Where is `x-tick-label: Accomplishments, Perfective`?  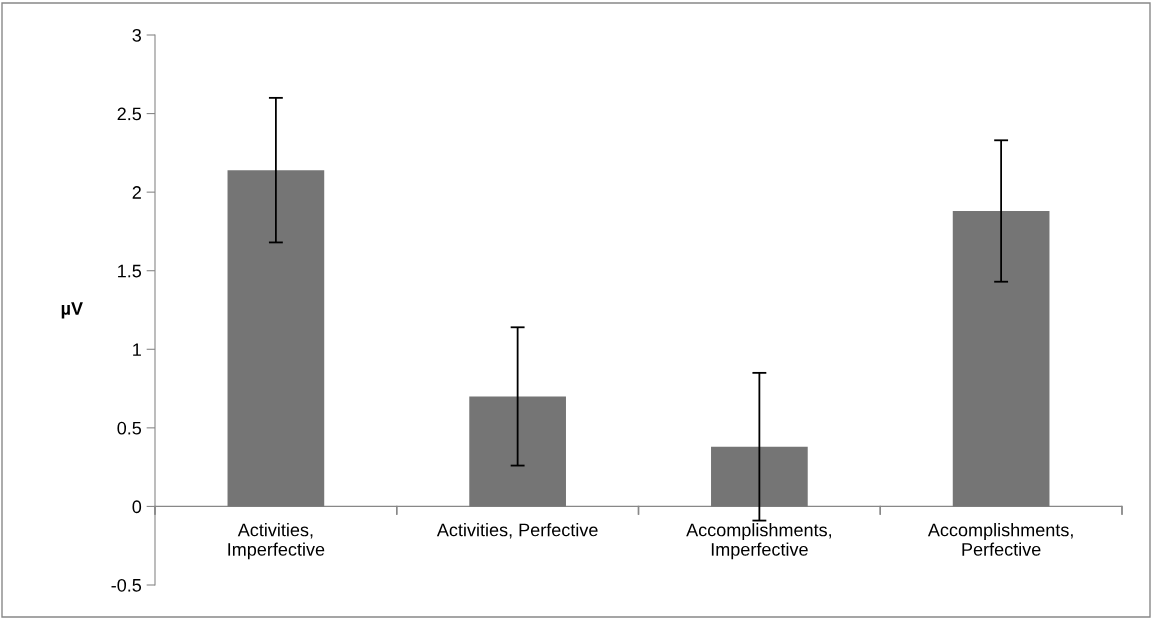 x-tick-label: Accomplishments, Perfective is located at coordinates (1000, 539).